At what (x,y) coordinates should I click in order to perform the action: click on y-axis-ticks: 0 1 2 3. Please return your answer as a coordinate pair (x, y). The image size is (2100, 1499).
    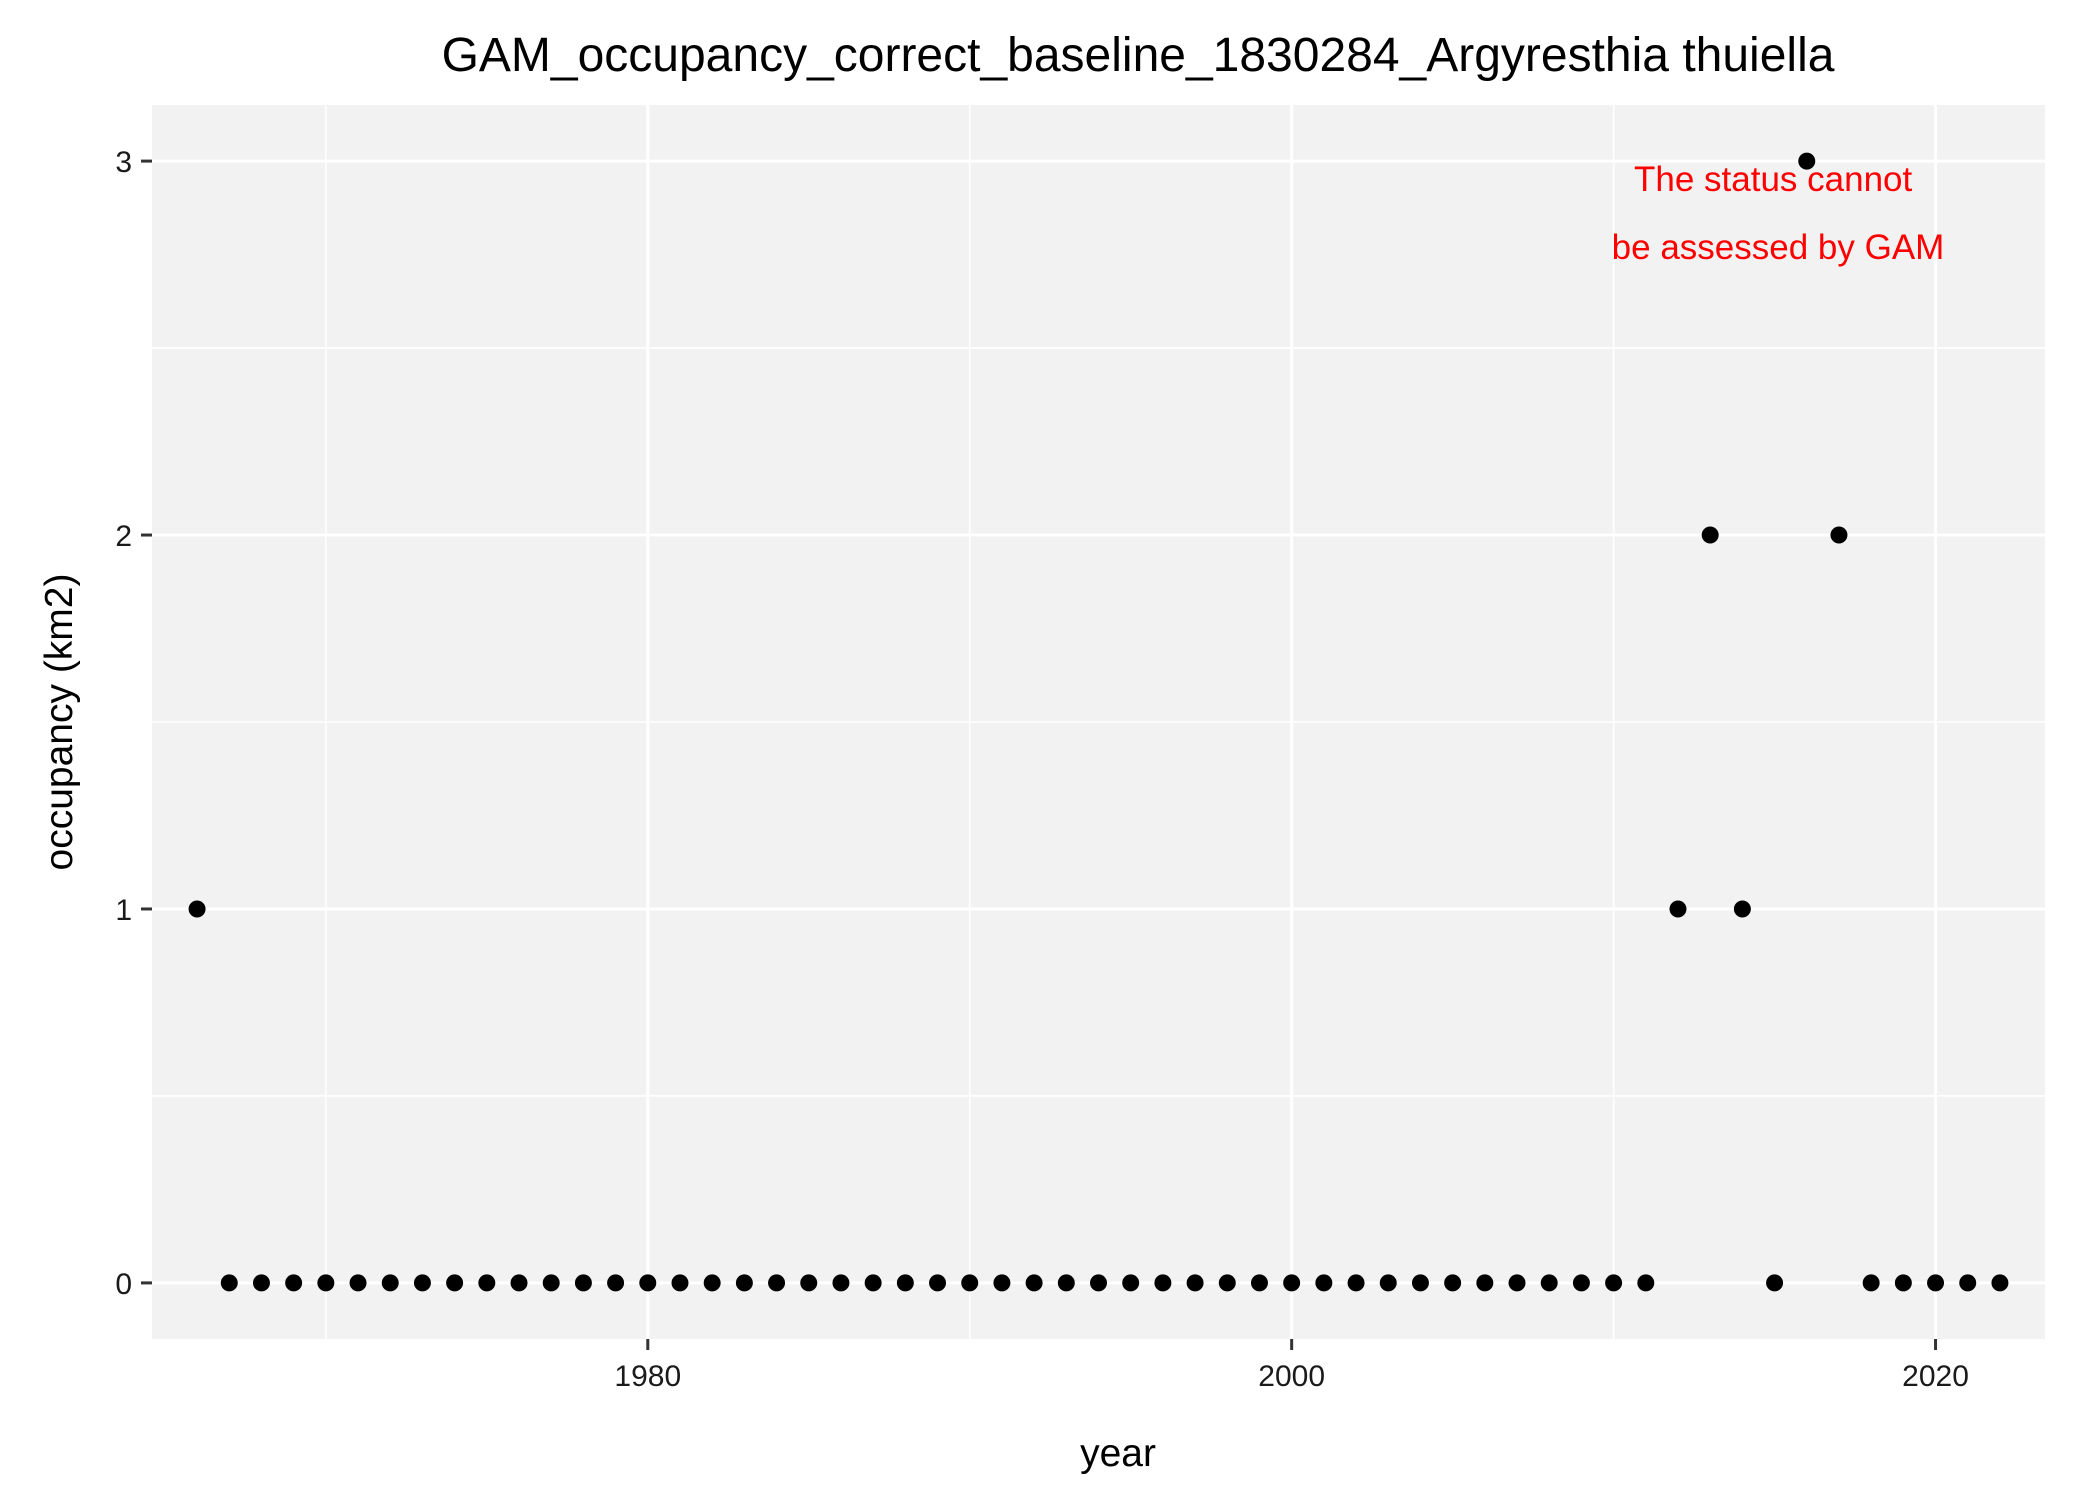
    Looking at the image, I should click on (133, 723).